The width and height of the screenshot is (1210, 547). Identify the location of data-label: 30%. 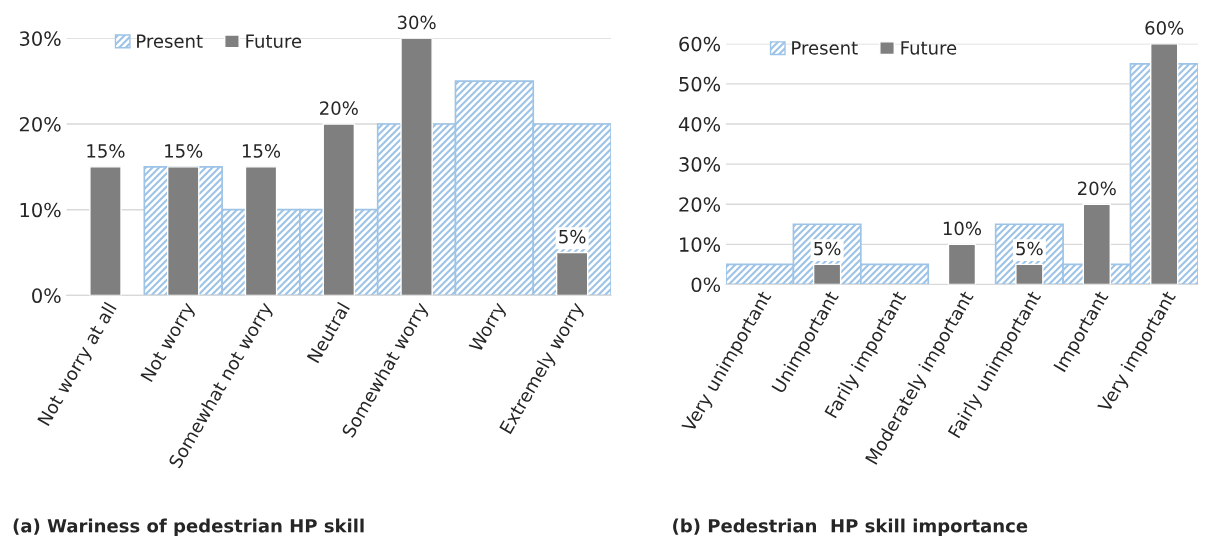
(416, 22).